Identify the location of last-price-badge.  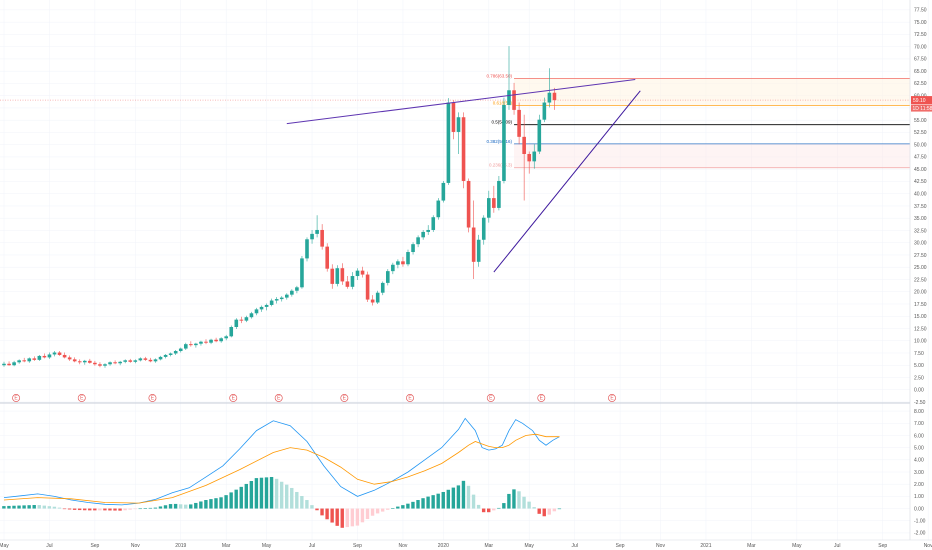
(921, 100).